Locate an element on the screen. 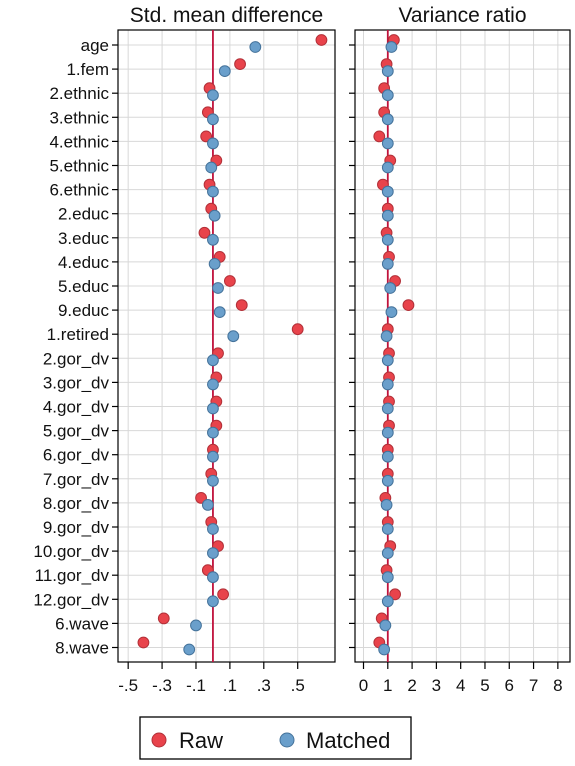  category-label: 5.ethnic is located at coordinates (79, 166).